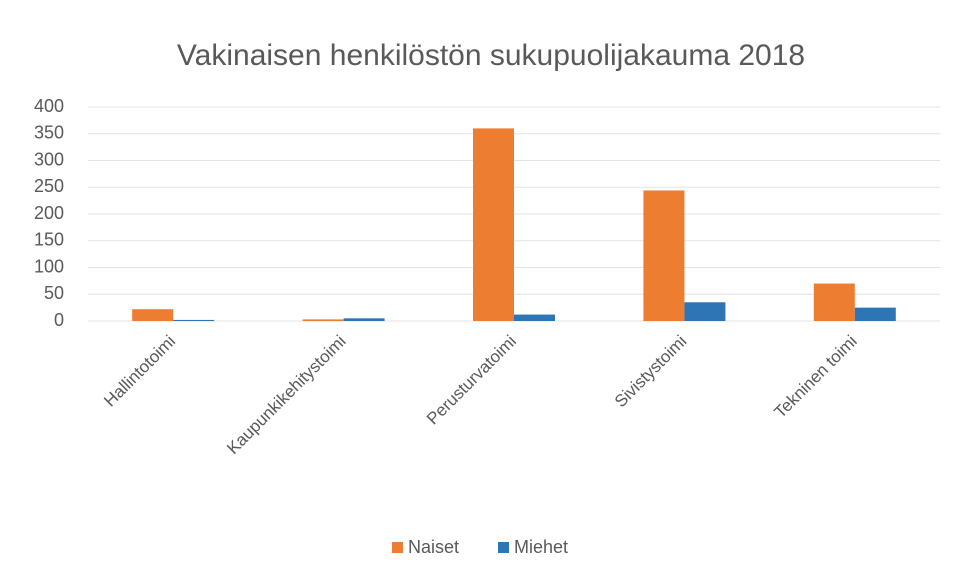 The width and height of the screenshot is (962, 577). What do you see at coordinates (49, 240) in the screenshot?
I see `y-tick-label: 150` at bounding box center [49, 240].